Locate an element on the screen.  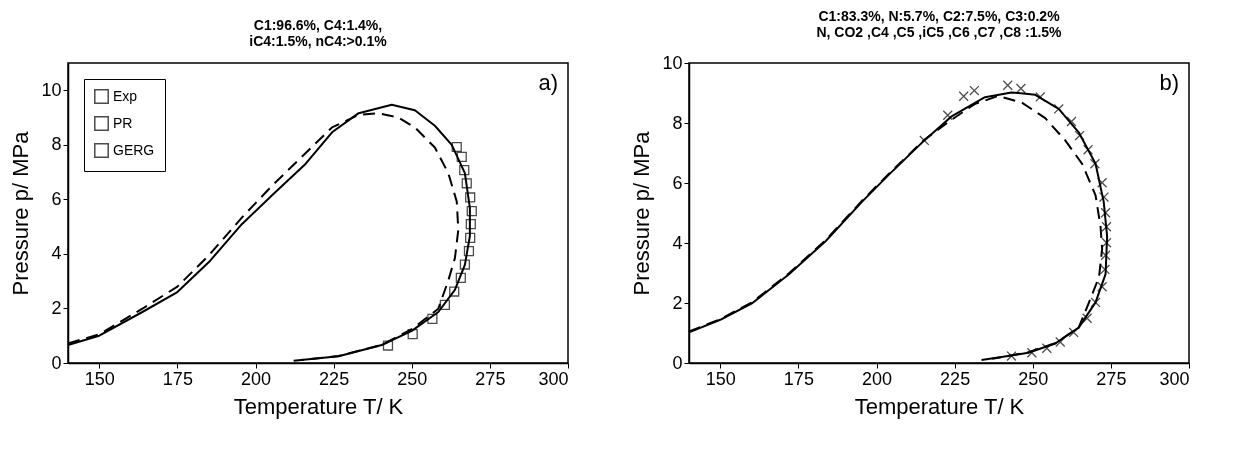
annotation: b) is located at coordinates (1169, 82).